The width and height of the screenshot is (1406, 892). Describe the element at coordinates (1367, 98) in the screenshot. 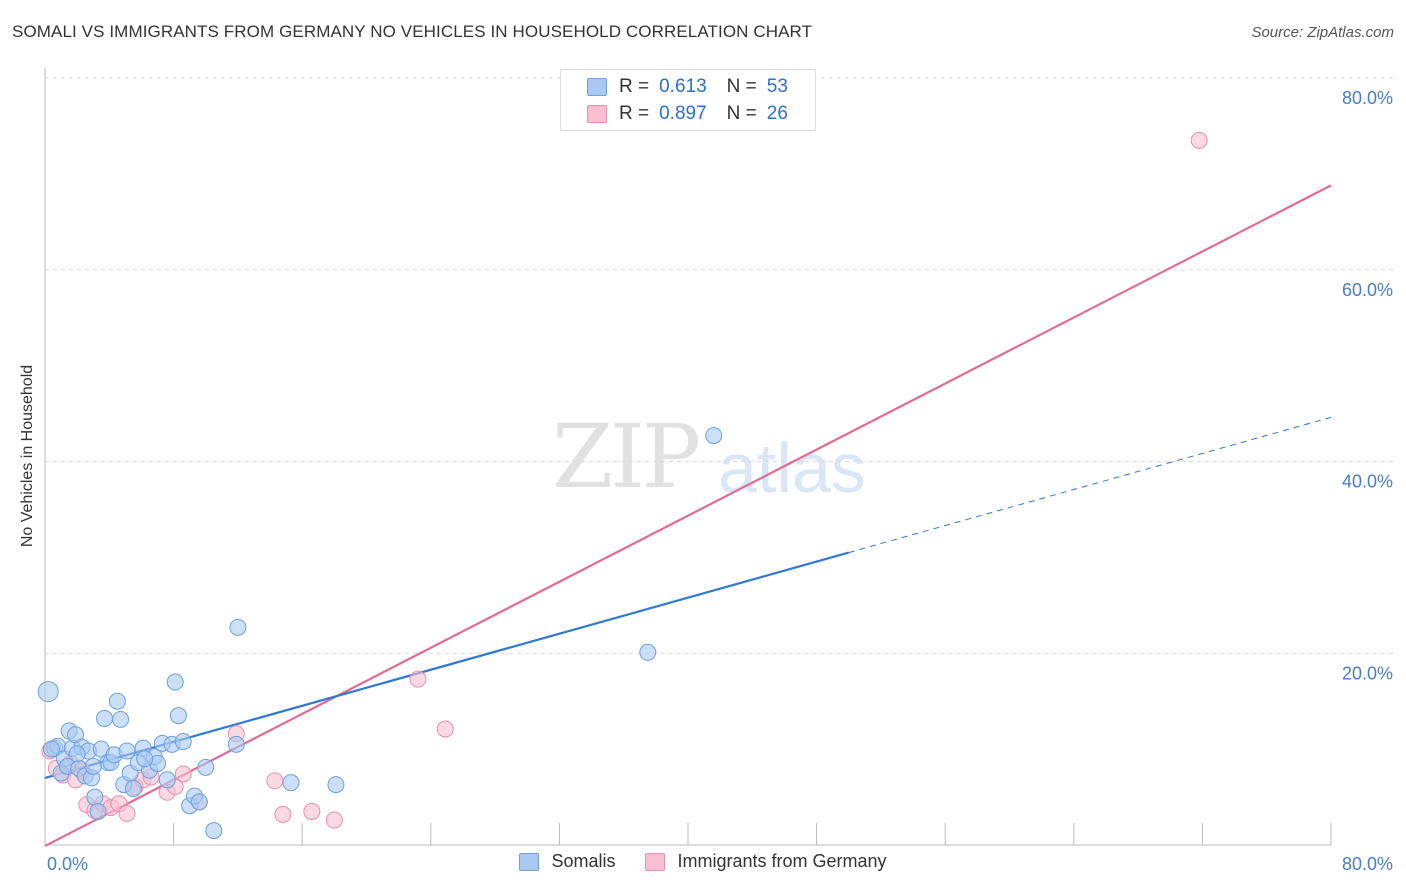

I see `y-tick-label: 80.0%` at that location.